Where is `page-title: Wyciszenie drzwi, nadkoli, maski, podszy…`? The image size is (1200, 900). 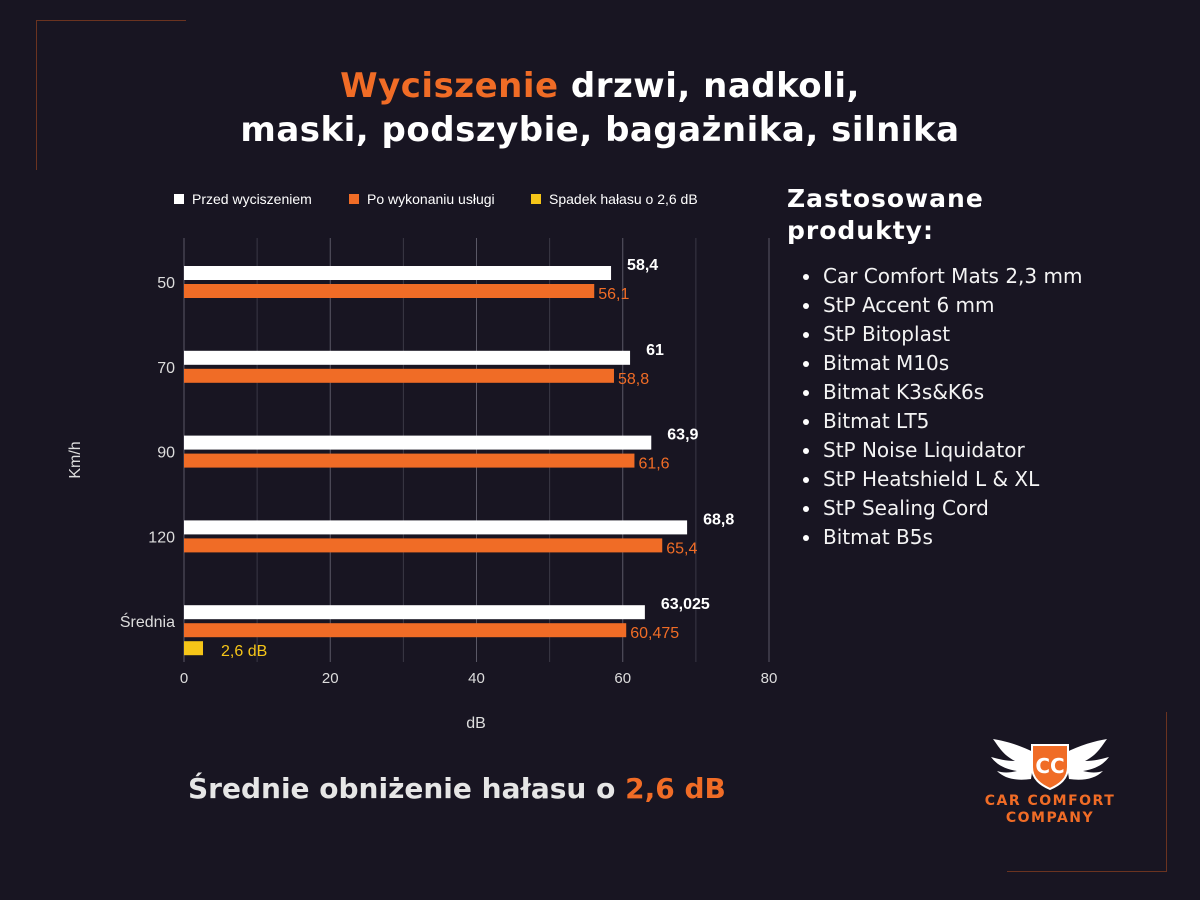
page-title: Wyciszenie drzwi, nadkoli, maski, podszy… is located at coordinates (600, 108).